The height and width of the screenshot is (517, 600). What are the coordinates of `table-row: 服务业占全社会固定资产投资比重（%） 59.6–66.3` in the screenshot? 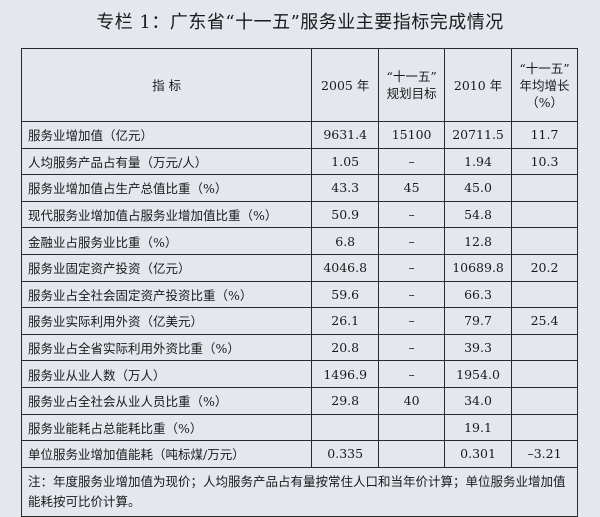 It's located at (299, 294).